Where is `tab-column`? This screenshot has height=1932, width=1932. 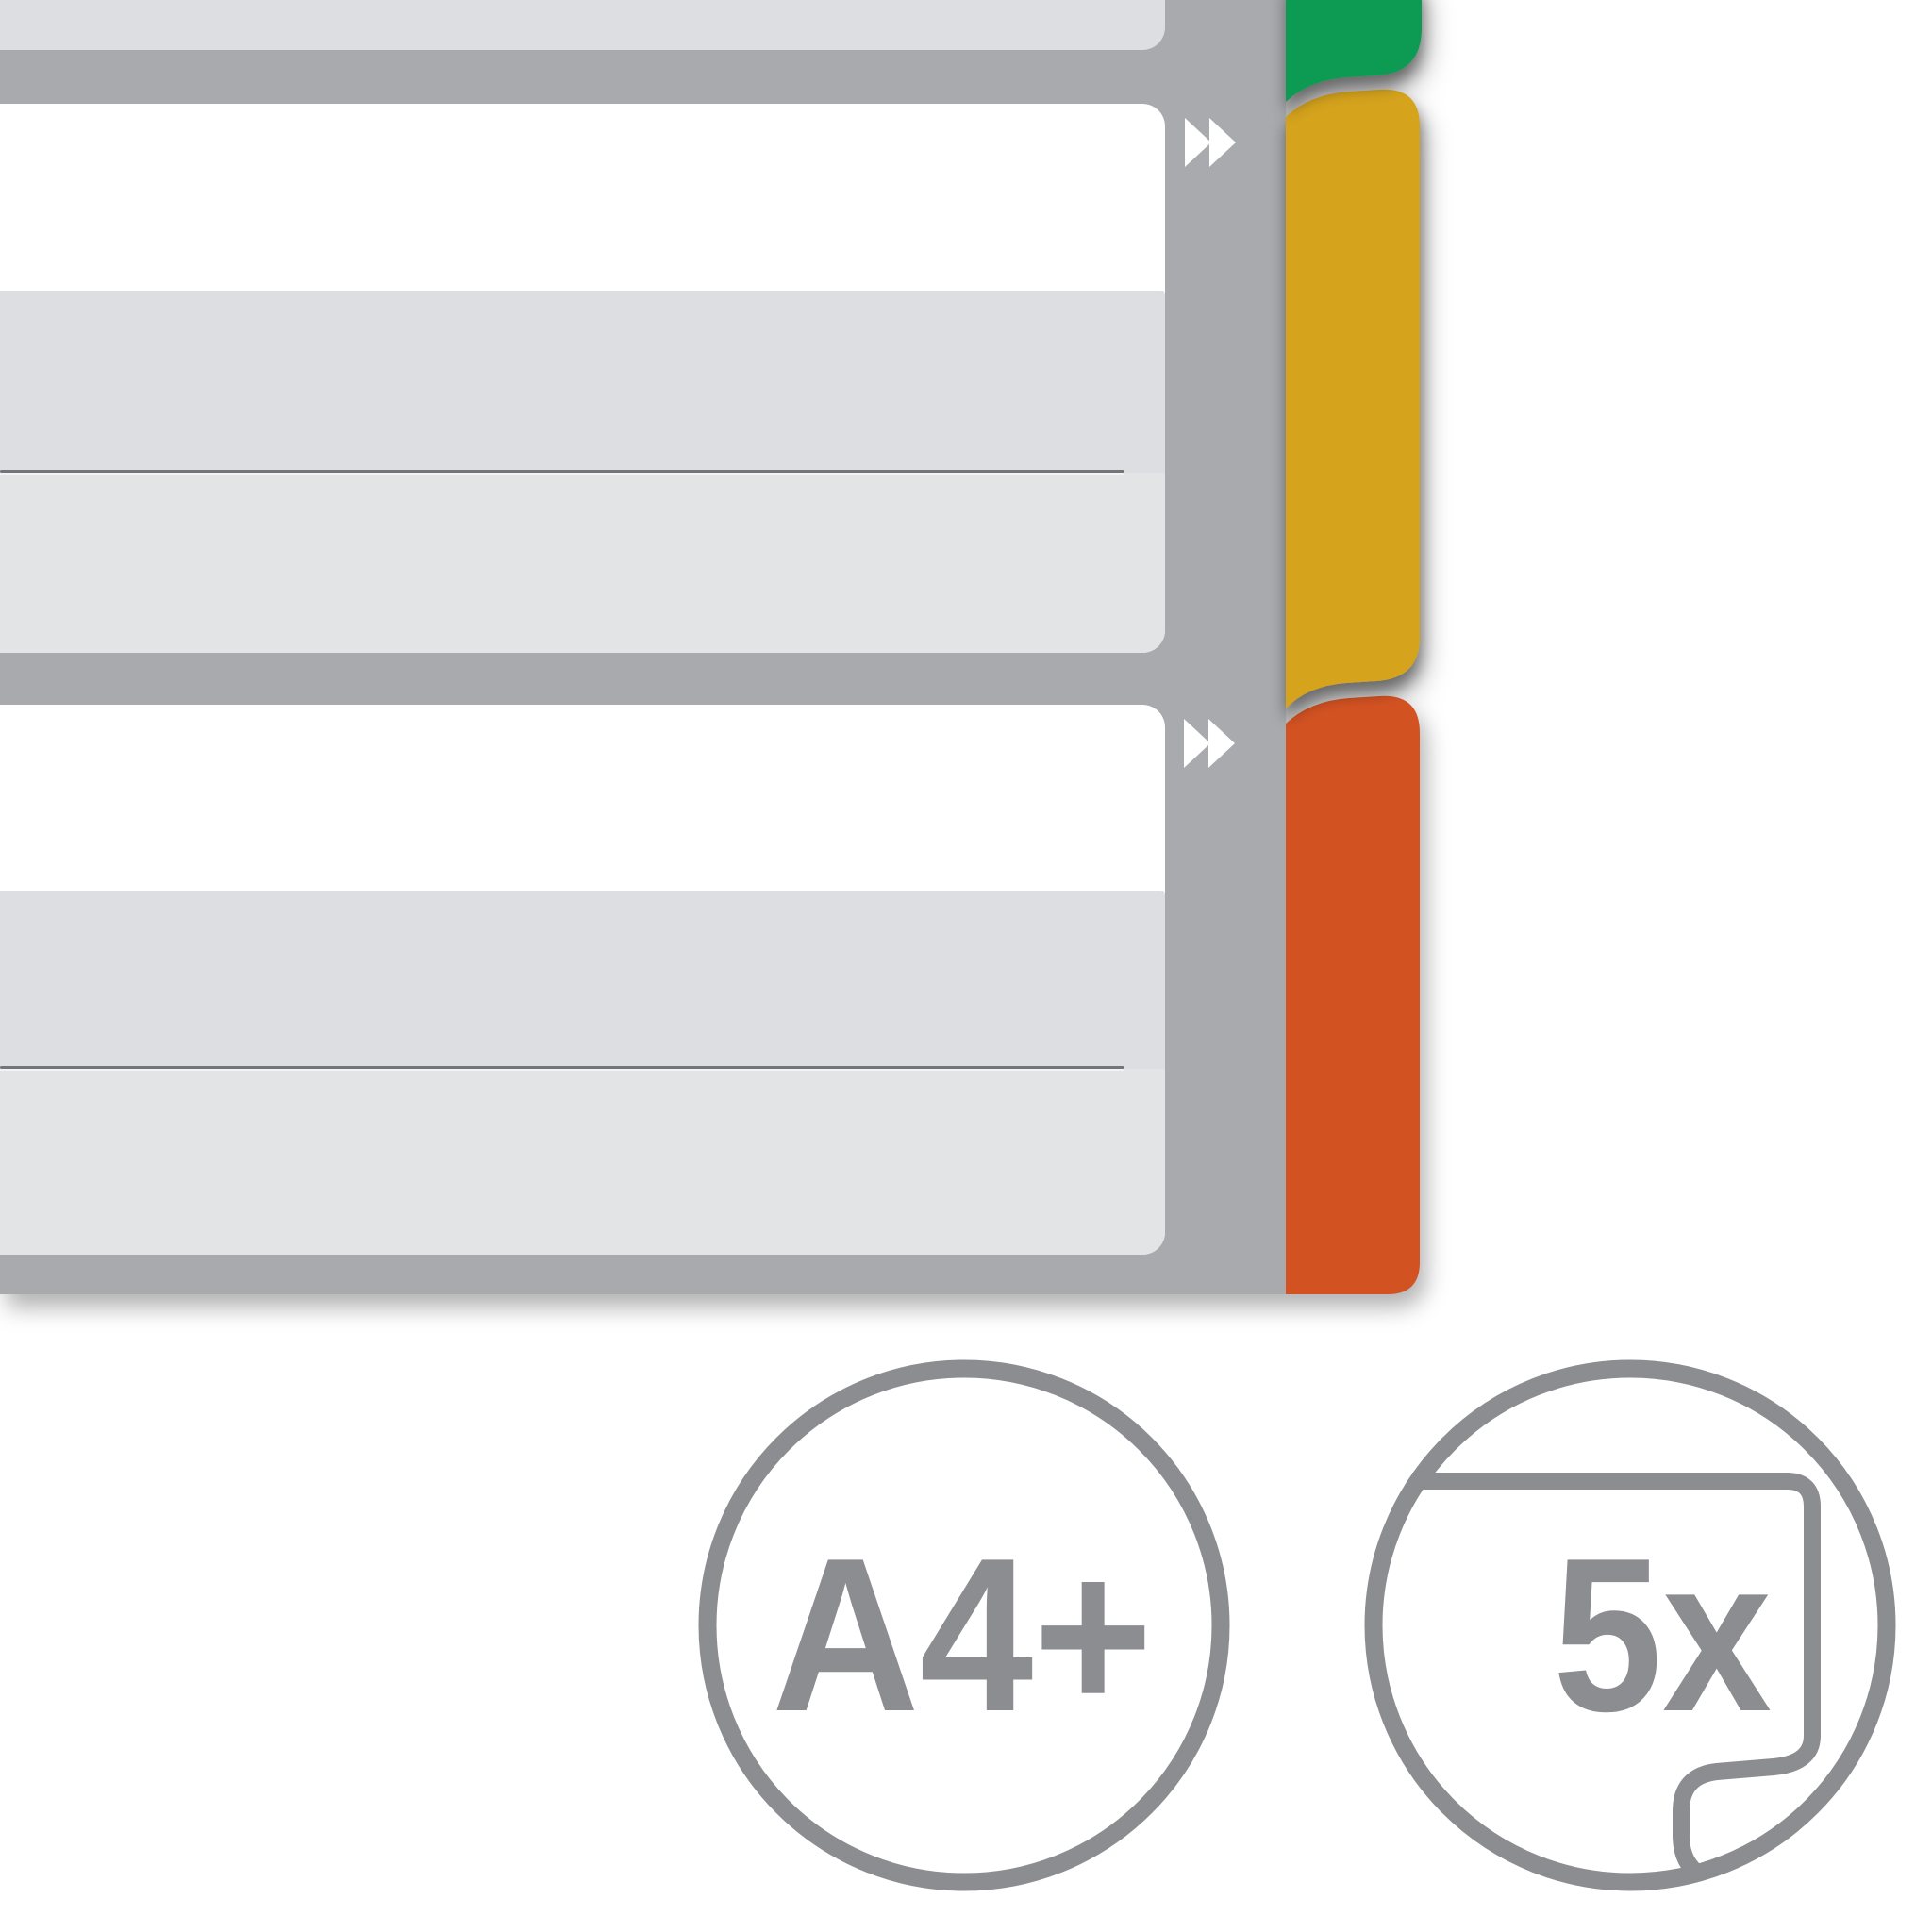 tab-column is located at coordinates (1354, 647).